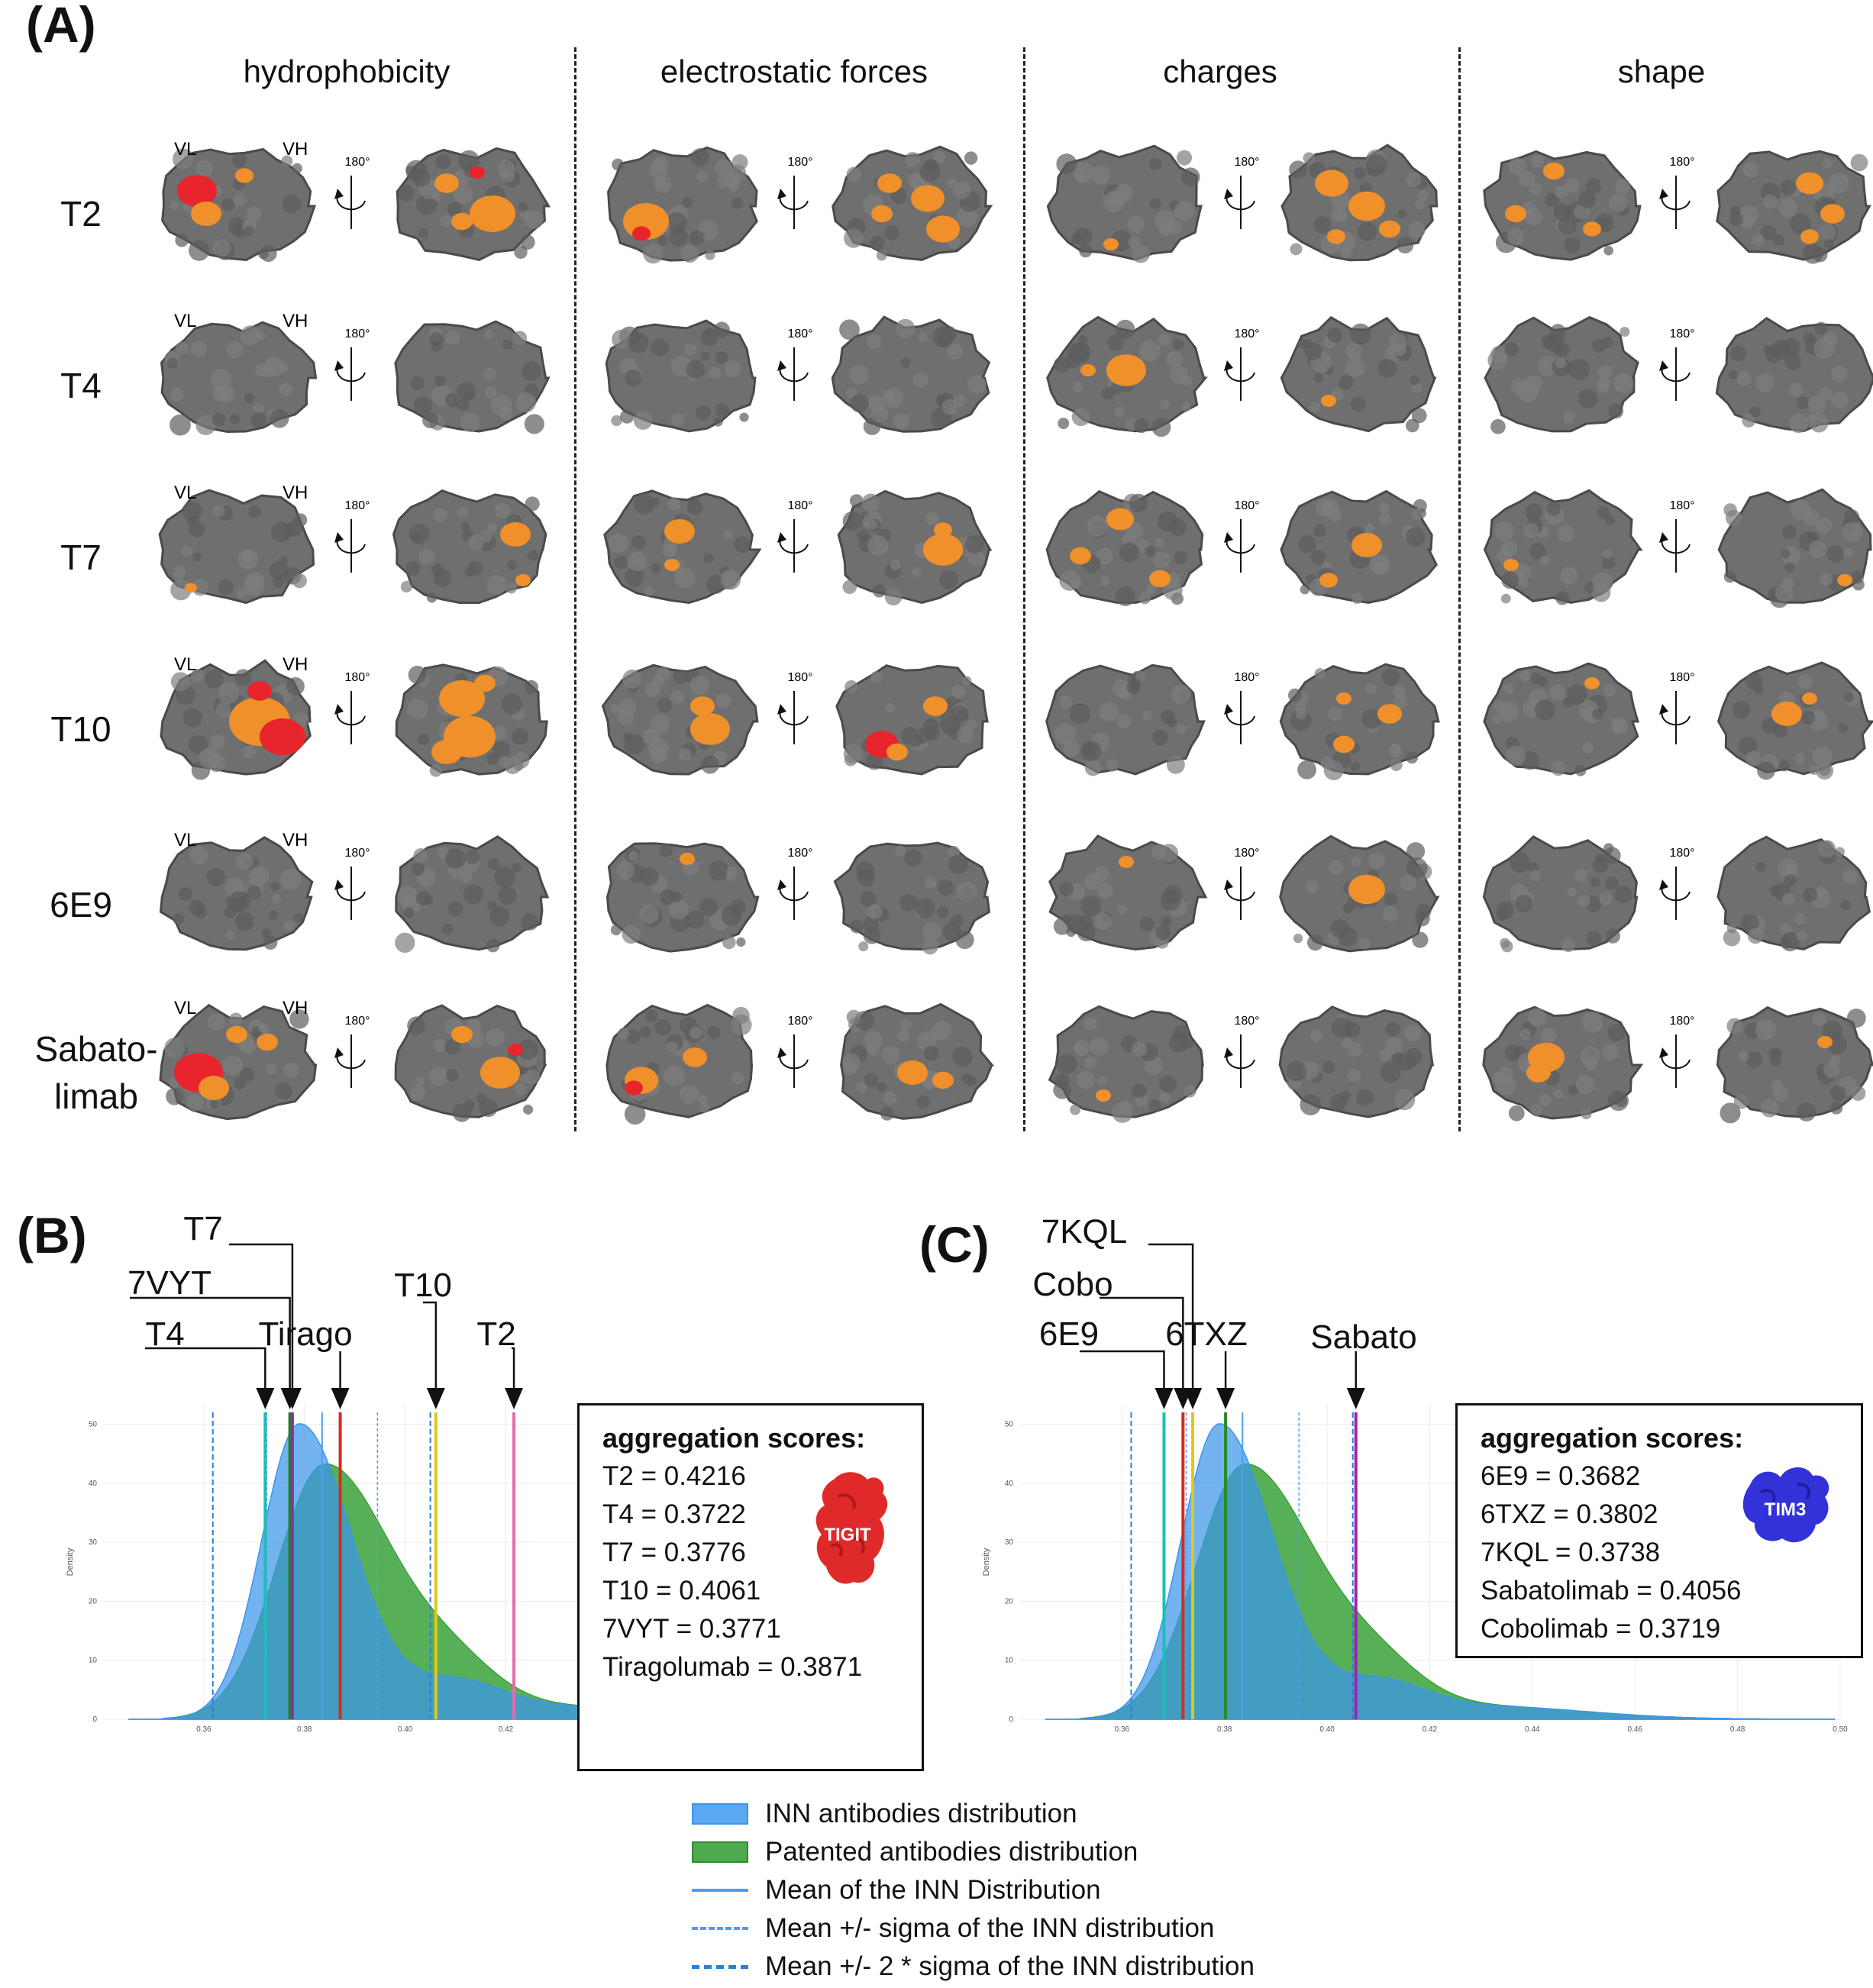 This screenshot has width=1873, height=1988. What do you see at coordinates (951, 1852) in the screenshot?
I see `legend-label-patented: Patented antibodies distribution` at bounding box center [951, 1852].